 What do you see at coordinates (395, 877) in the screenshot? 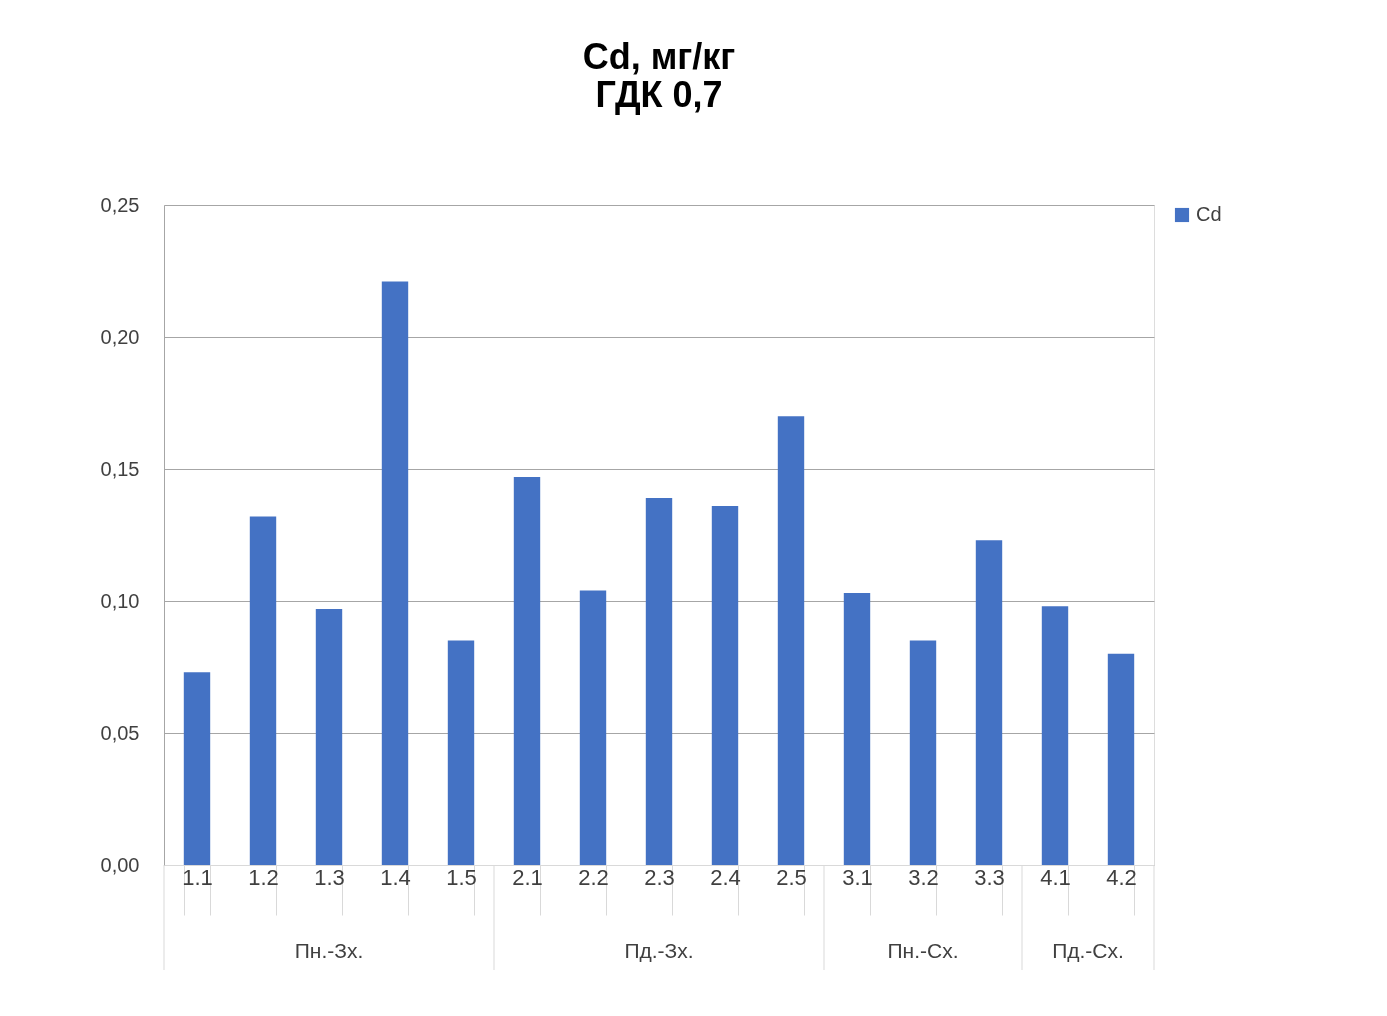
I see `x-tick-label: 1.4` at bounding box center [395, 877].